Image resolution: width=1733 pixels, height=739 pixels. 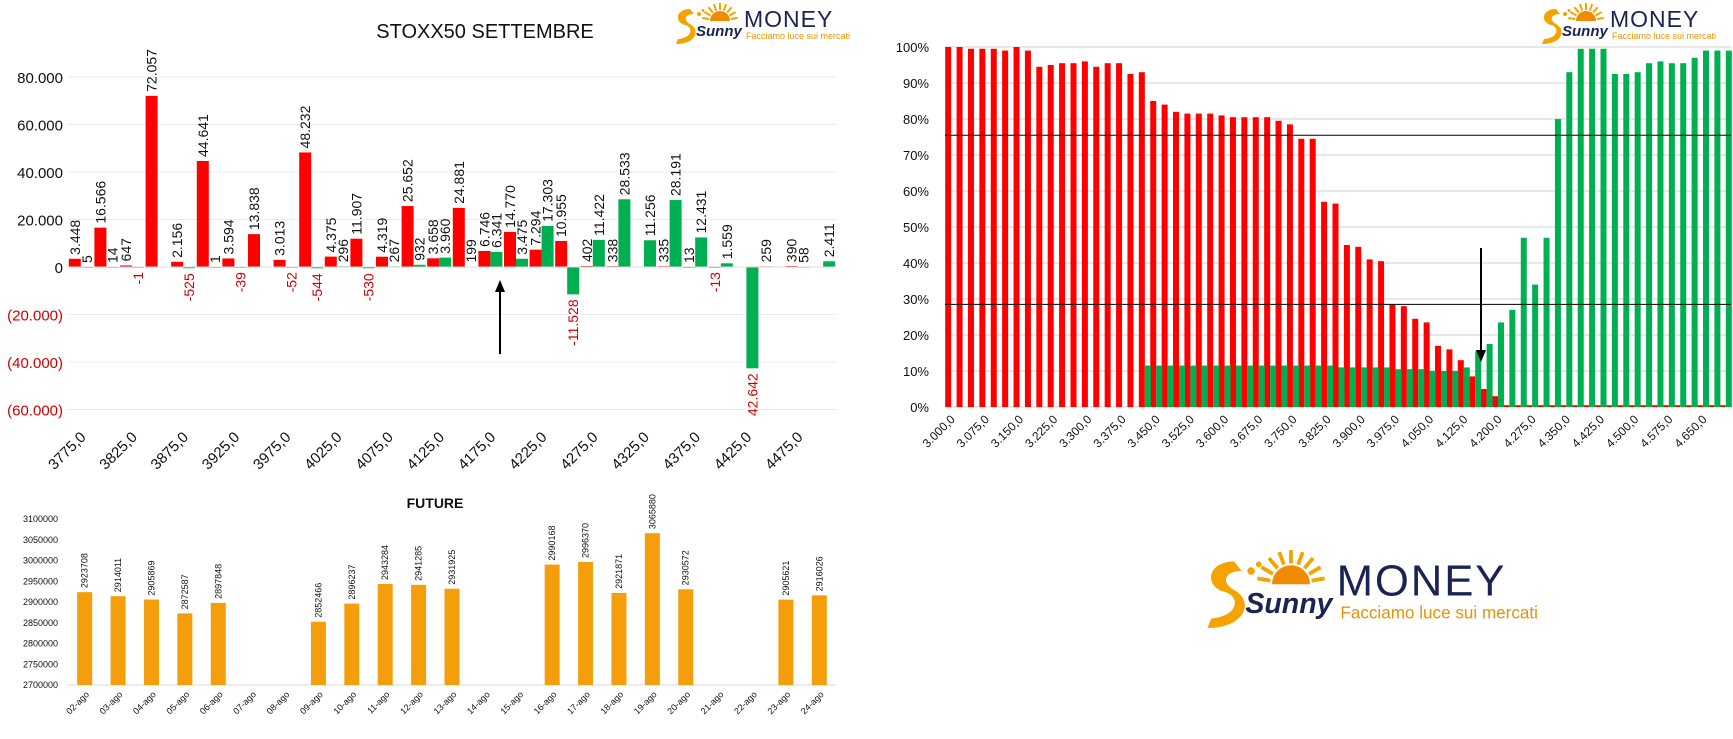 What do you see at coordinates (144, 702) in the screenshot?
I see `x-tick-label: 04-ago` at bounding box center [144, 702].